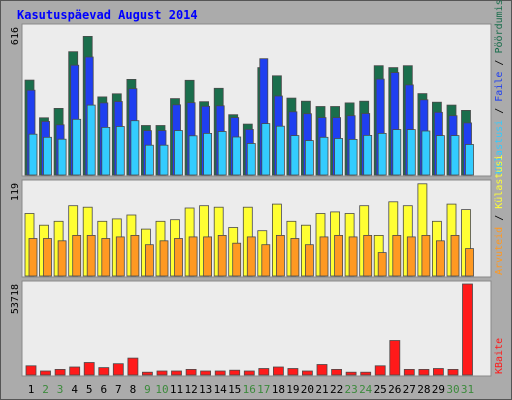 This screenshot has width=512, height=400. Describe the element at coordinates (60, 389) in the screenshot. I see `day-label: 3` at that location.